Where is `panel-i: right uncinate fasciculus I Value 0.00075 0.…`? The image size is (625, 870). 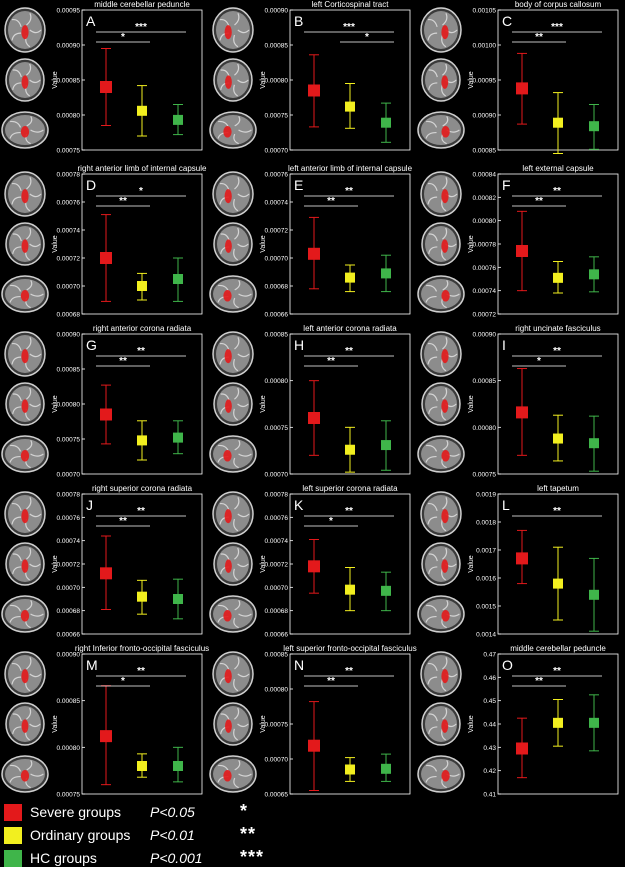
panel-i: right uncinate fasciculus I Value 0.00075 0.… is located at coordinates (518, 401).